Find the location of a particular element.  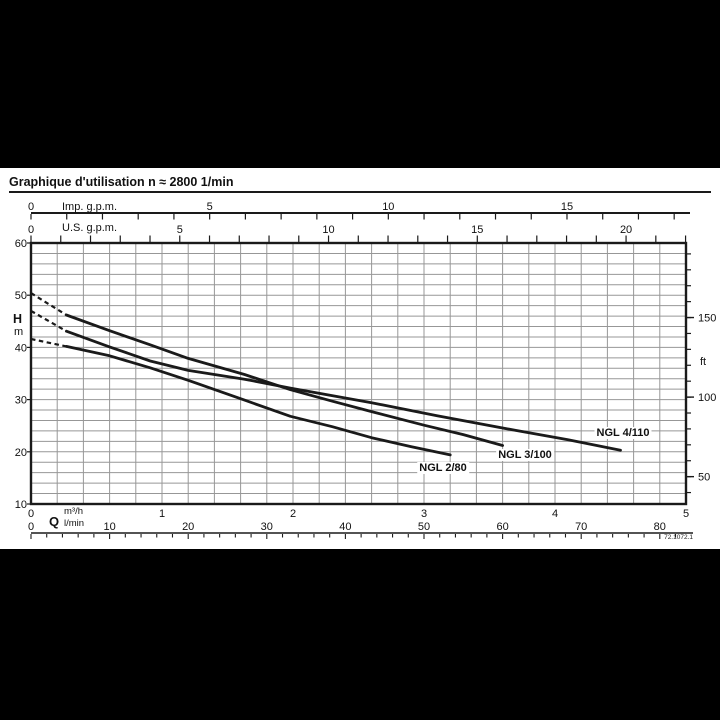

imp-gpm-axis-label: Imp. g.p.m. is located at coordinates (90, 207).